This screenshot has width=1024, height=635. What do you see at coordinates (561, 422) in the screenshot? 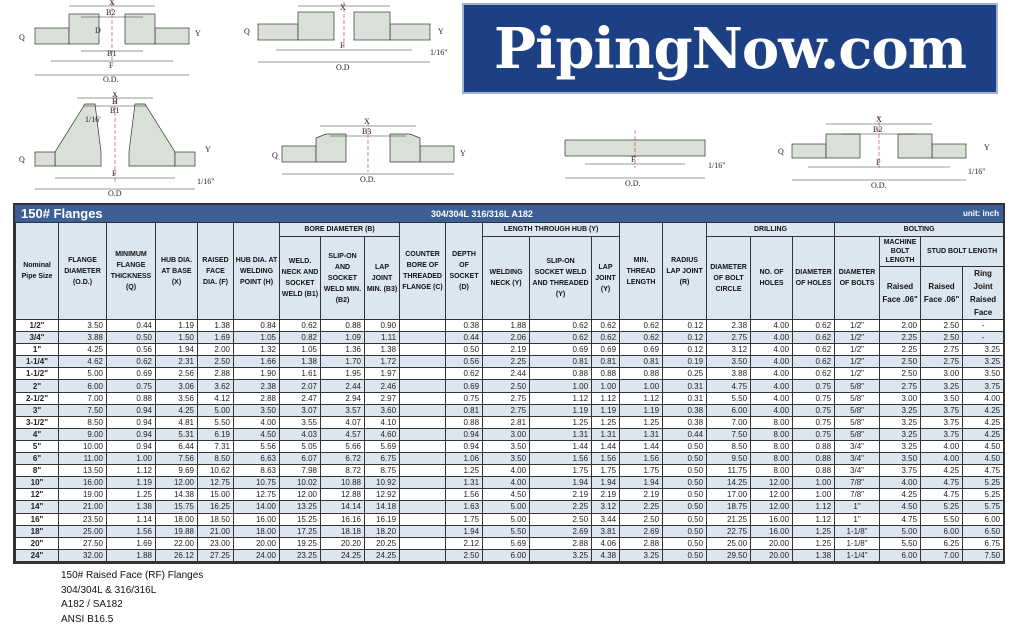
I see `value-cell: 1.25` at bounding box center [561, 422].